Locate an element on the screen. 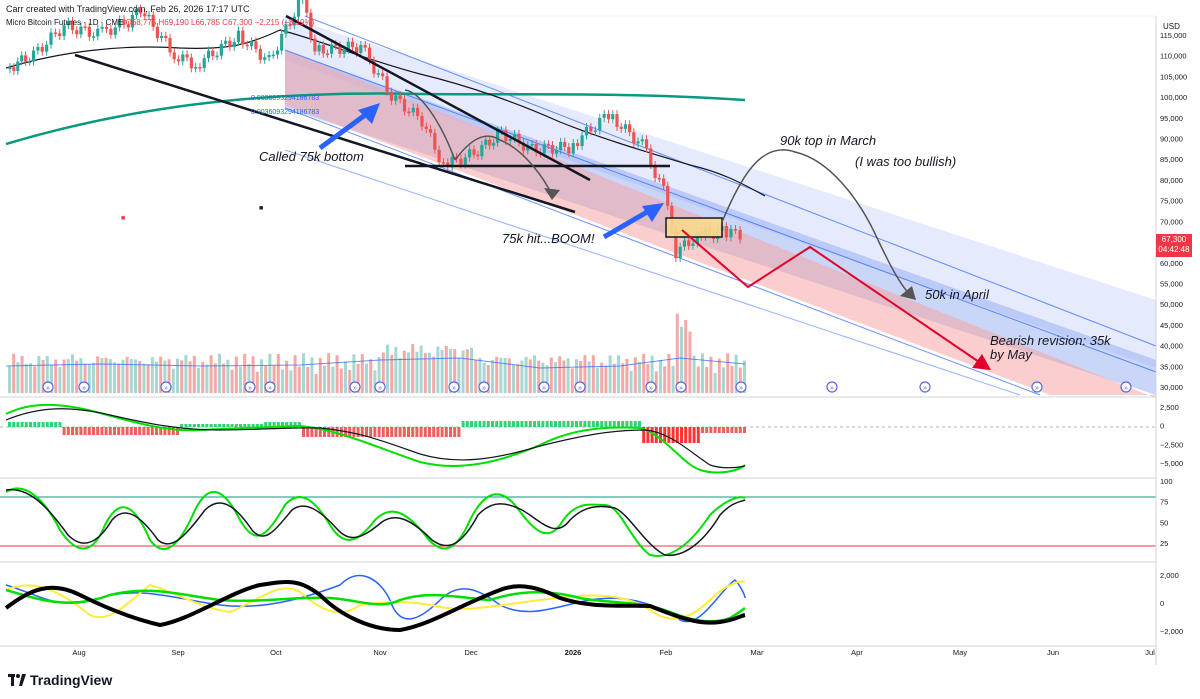 This screenshot has width=1200, height=699. price-tick: 80,000 is located at coordinates (1171, 180).